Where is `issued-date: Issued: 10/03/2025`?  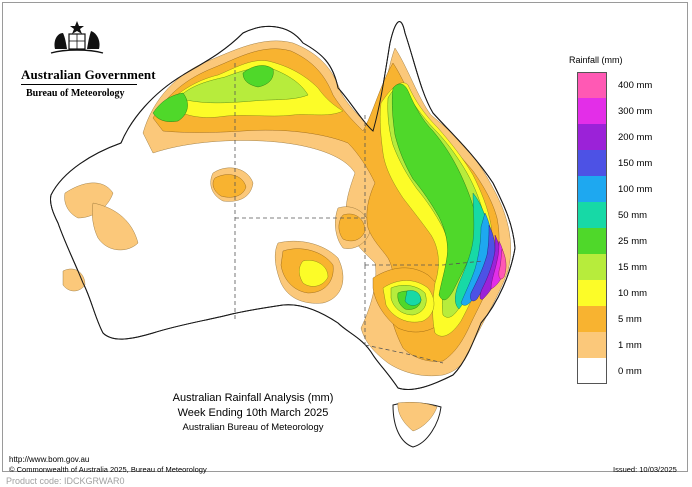 issued-date: Issued: 10/03/2025 is located at coordinates (645, 469).